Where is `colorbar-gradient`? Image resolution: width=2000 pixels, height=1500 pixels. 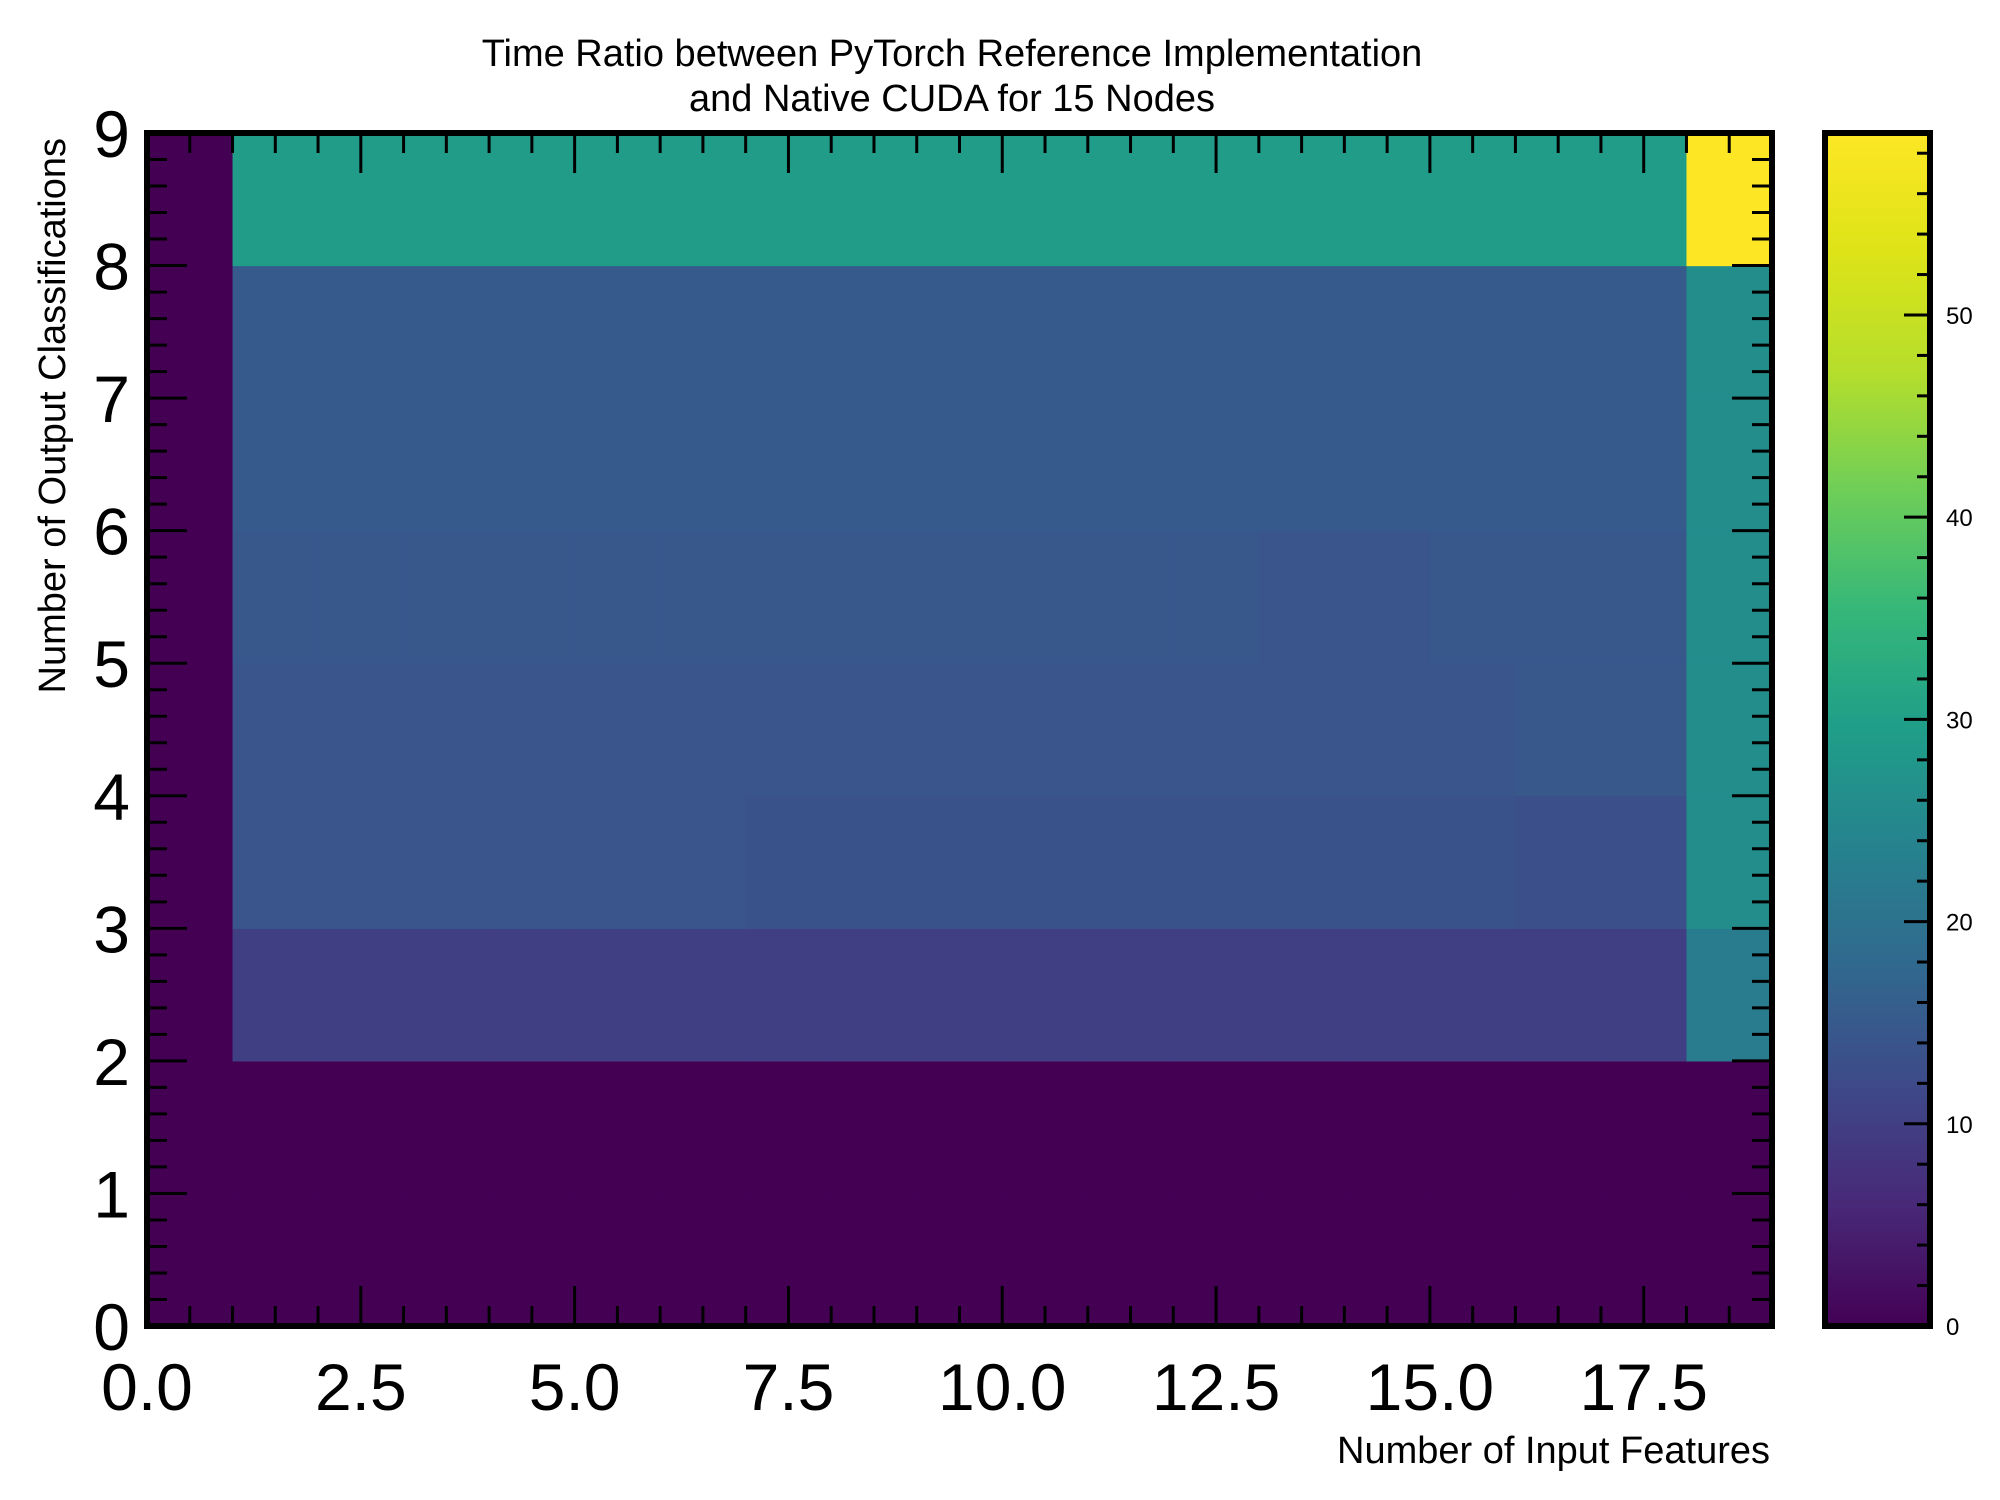 colorbar-gradient is located at coordinates (1877, 729).